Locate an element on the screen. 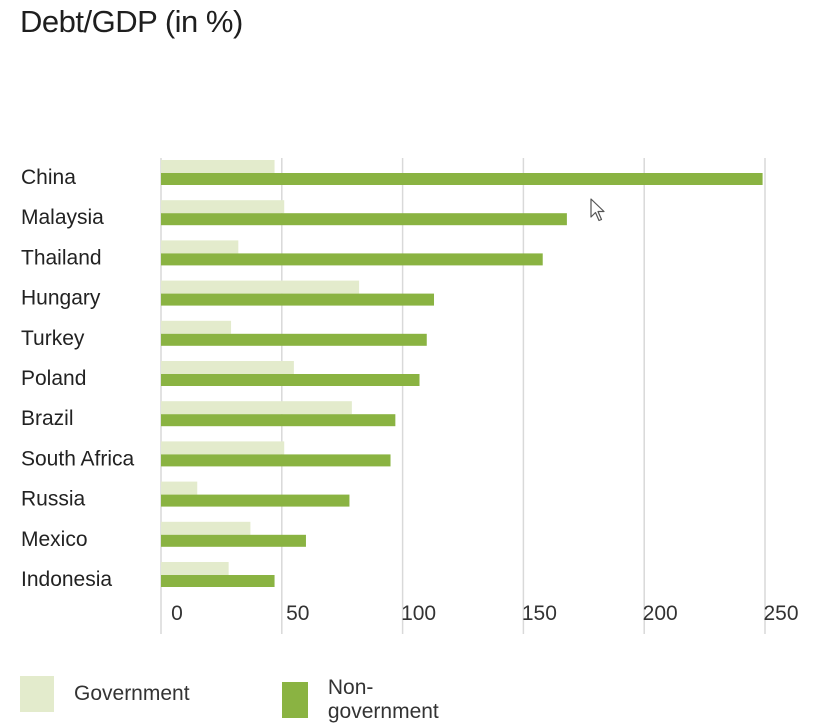 Image resolution: width=828 pixels, height=724 pixels. legend-item-non-government: Non-government is located at coordinates (364, 700).